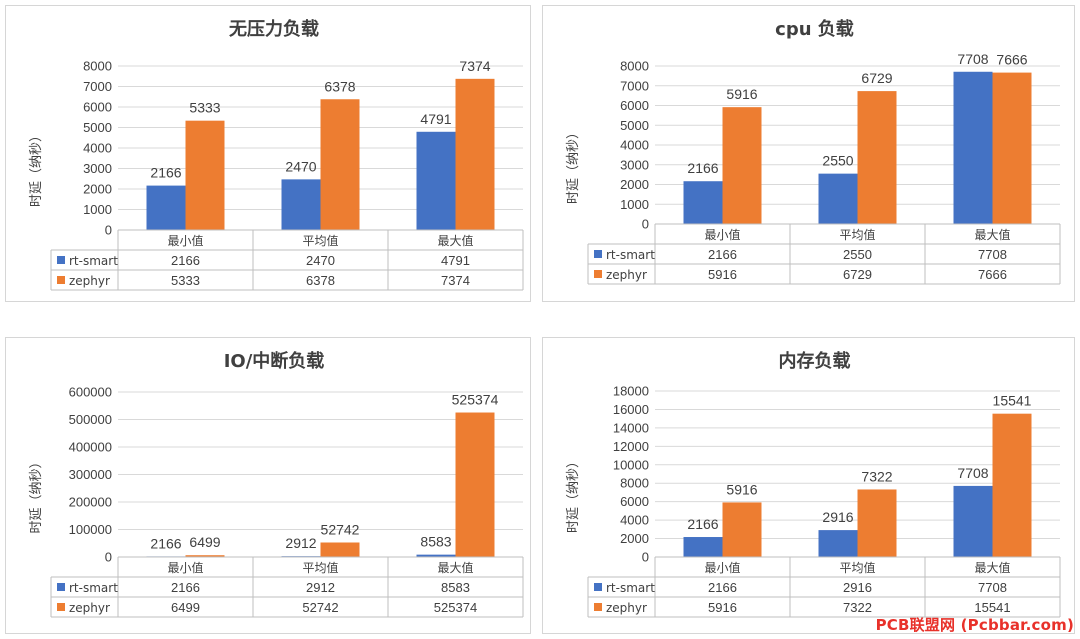  I want to click on category-label: 平均值, so click(320, 240).